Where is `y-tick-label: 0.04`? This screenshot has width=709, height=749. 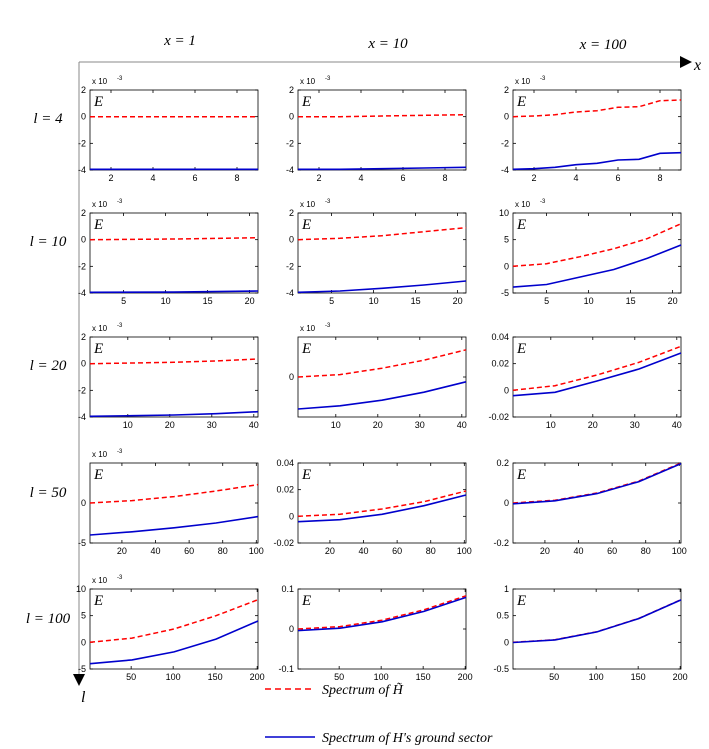 y-tick-label: 0.04 is located at coordinates (285, 463).